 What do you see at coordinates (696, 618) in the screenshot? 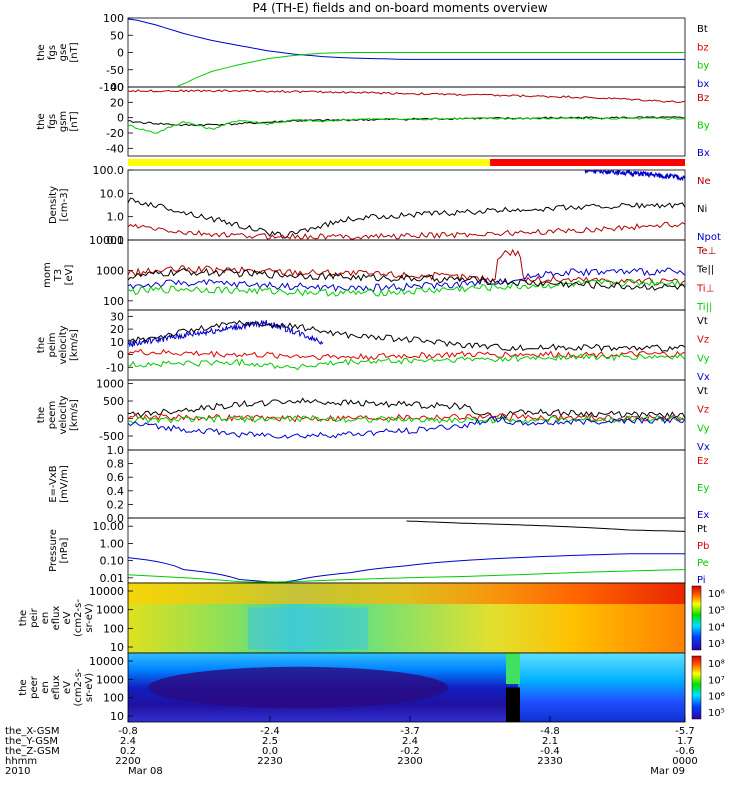
I see `colorbar` at bounding box center [696, 618].